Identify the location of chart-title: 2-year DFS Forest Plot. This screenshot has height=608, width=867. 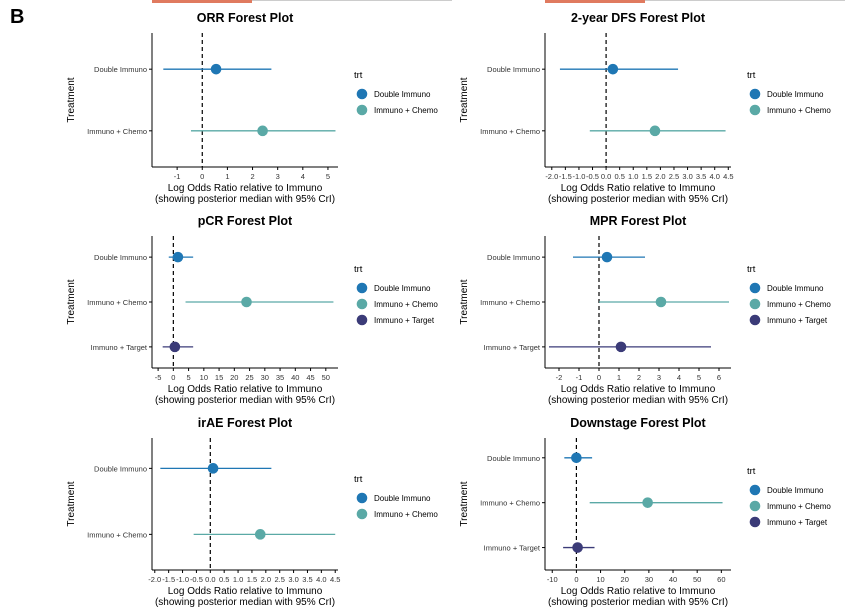
(638, 18).